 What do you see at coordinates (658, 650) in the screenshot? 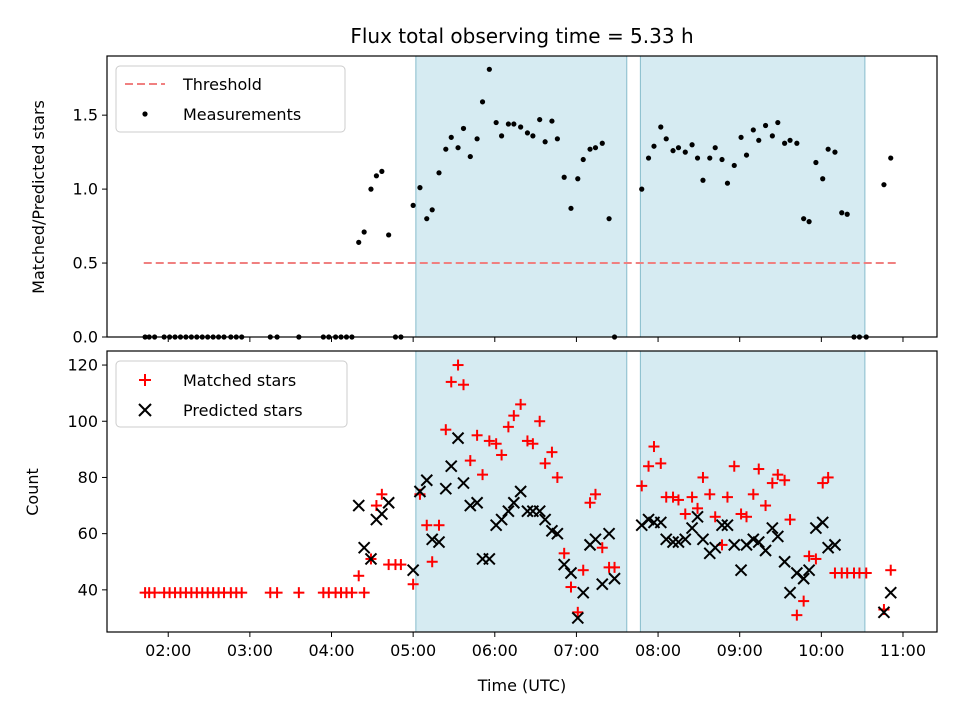
I see `x-tick-label: 08:00` at bounding box center [658, 650].